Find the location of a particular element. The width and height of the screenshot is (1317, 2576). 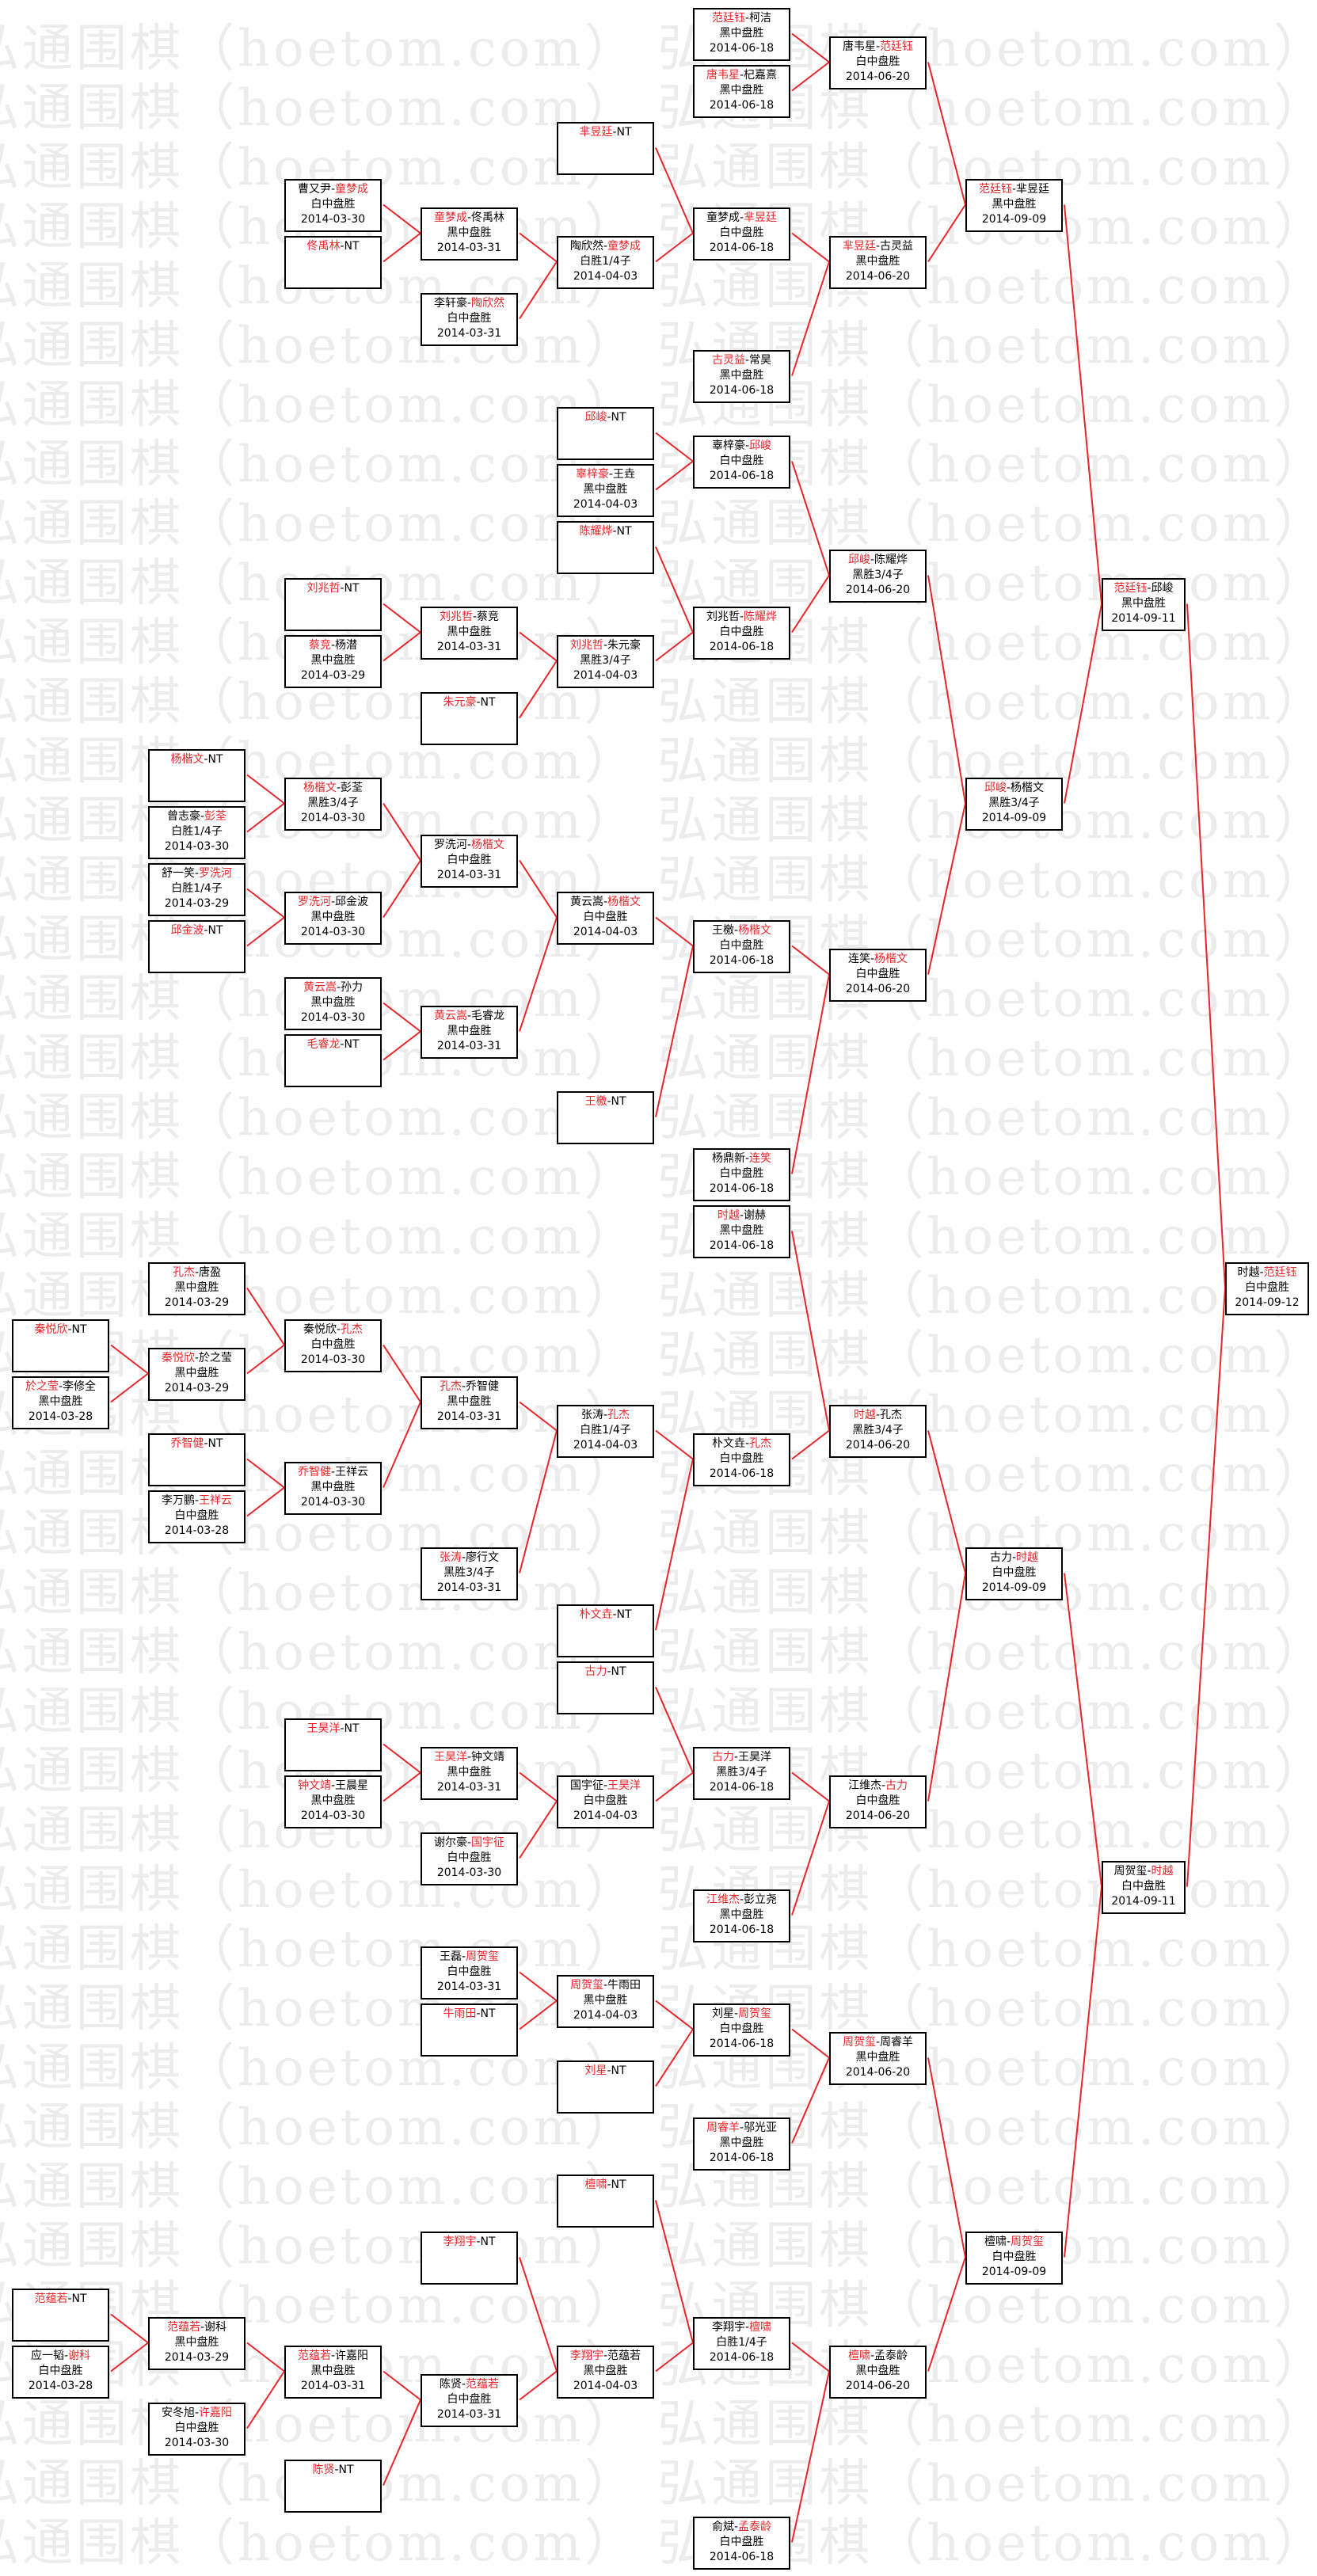

winner-name: 范蕴若 is located at coordinates (51, 2299).